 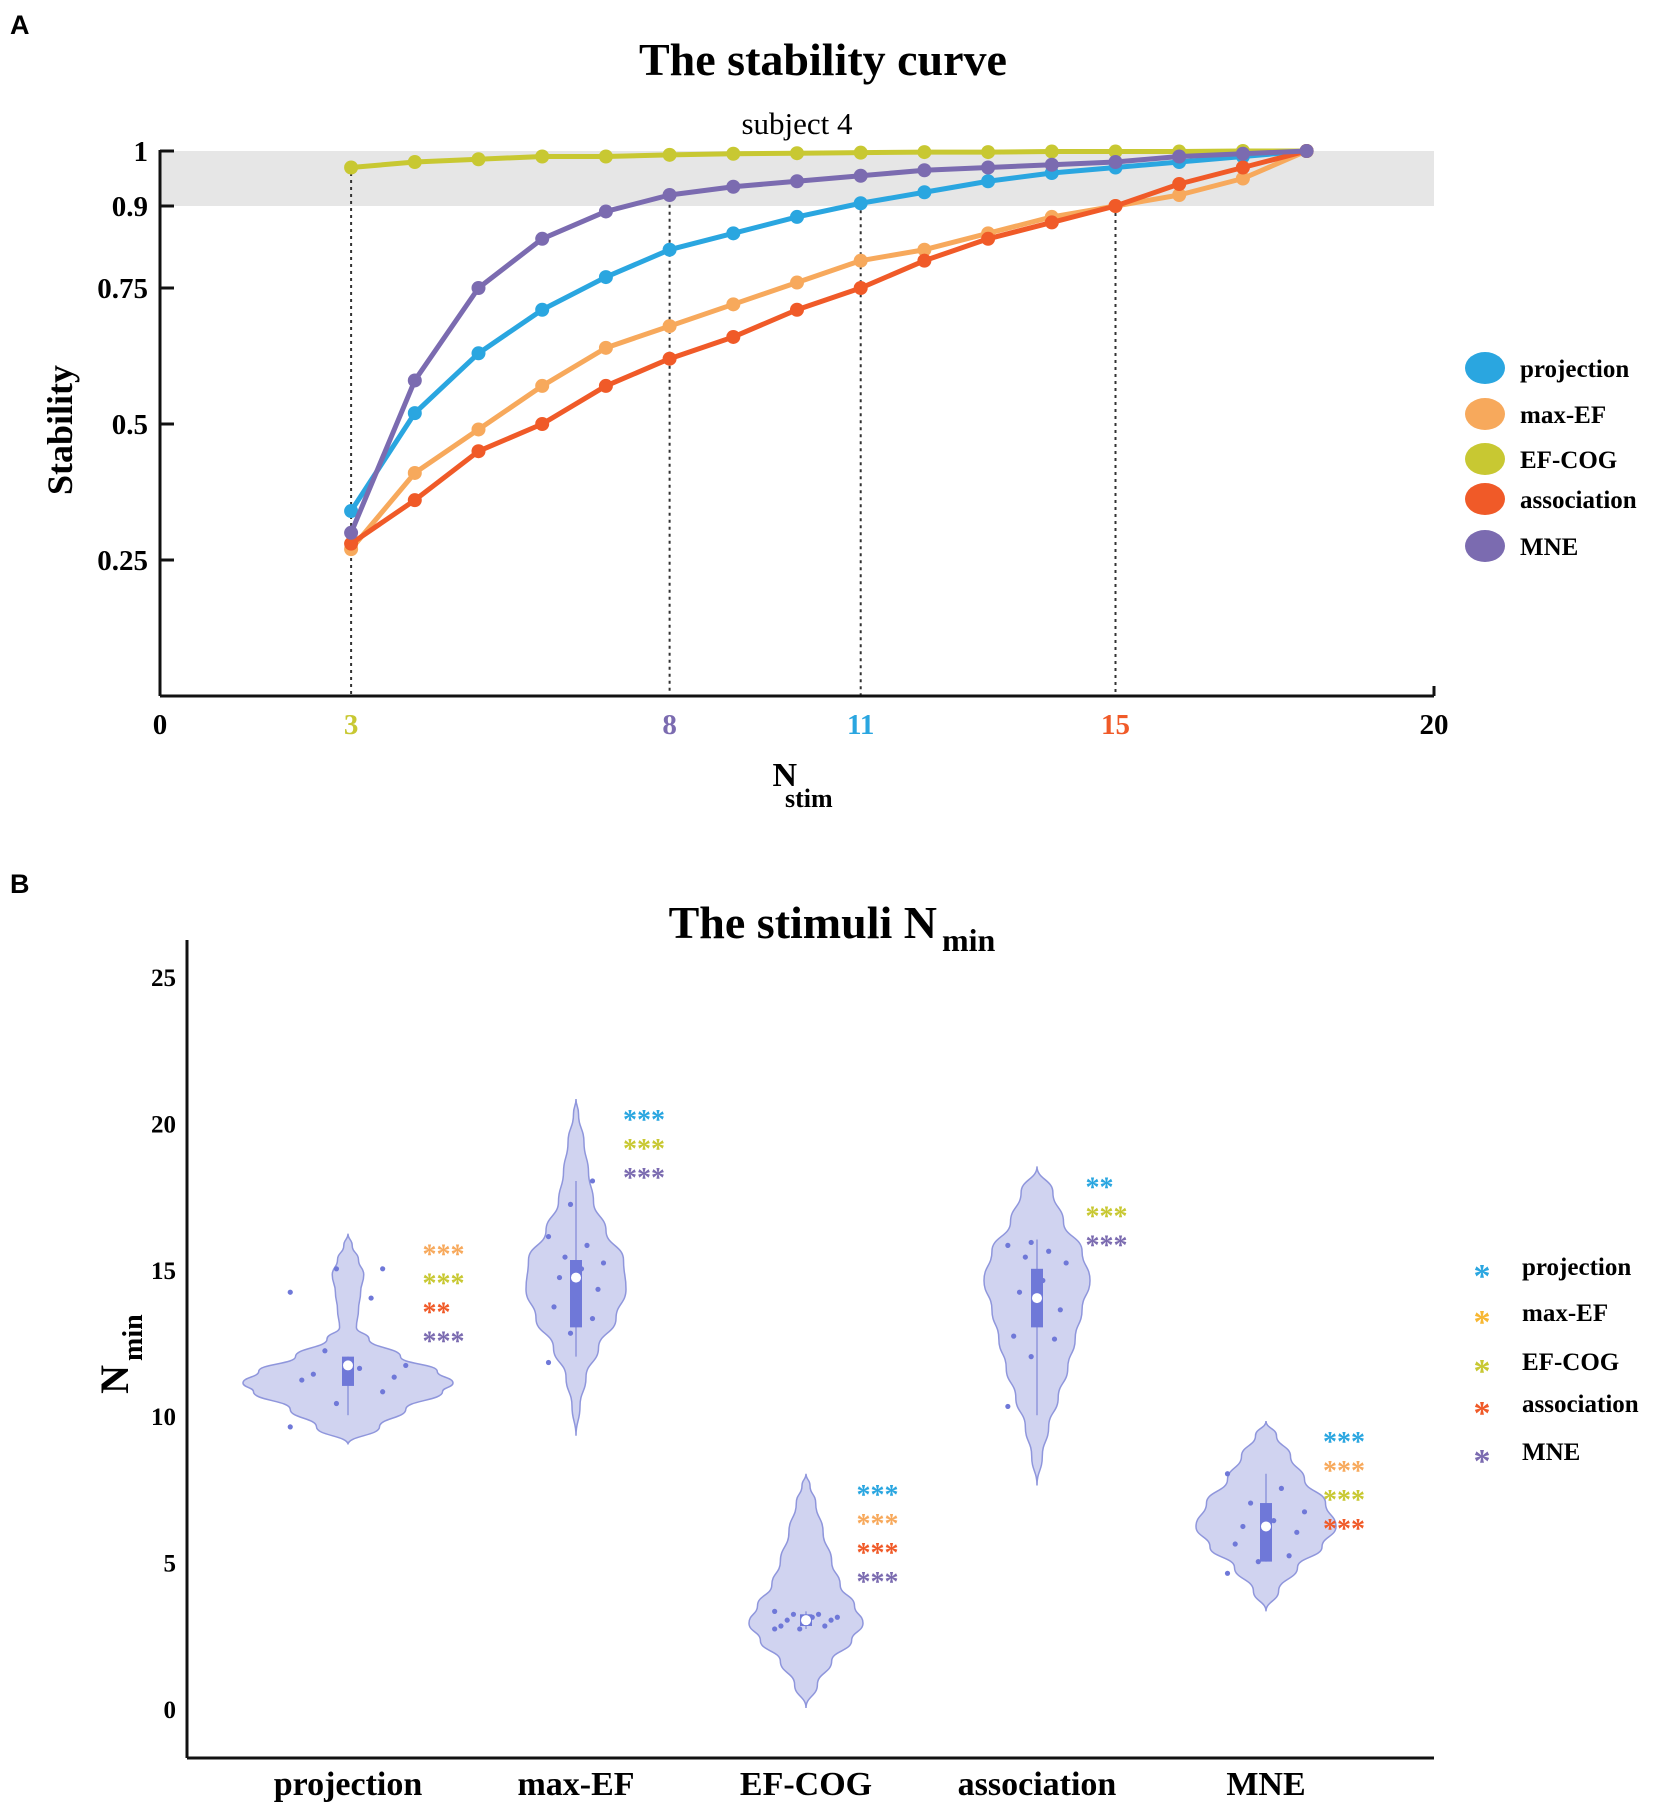 I want to click on x-category-label-MNE: MNE, so click(x=1265, y=1784).